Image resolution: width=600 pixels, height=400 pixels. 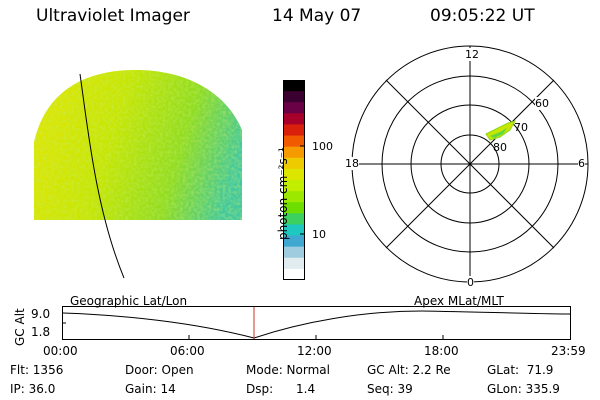 I want to click on orbit-xtick-label-1800: 18:00, so click(x=441, y=351).